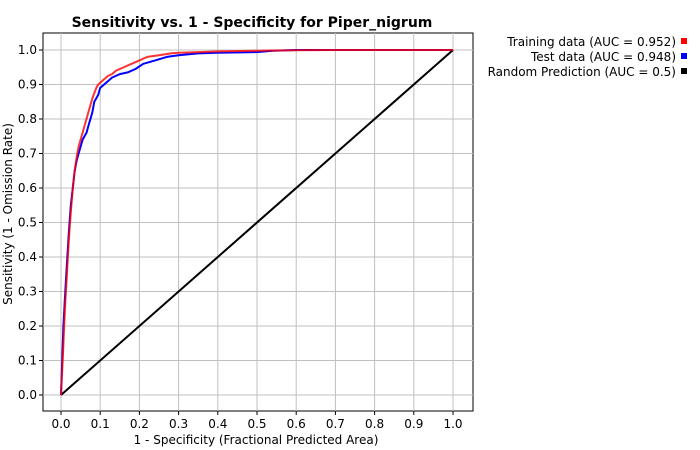  Describe the element at coordinates (256, 424) in the screenshot. I see `x-tick-label: 0.5` at that location.